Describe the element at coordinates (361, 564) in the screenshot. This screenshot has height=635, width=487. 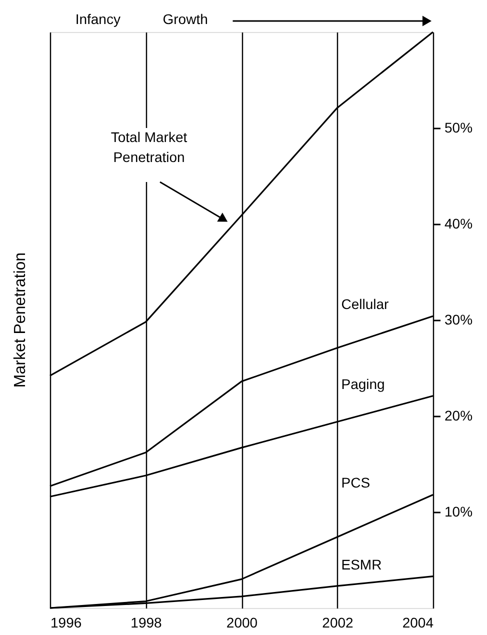
I see `series-label: ESMR` at that location.